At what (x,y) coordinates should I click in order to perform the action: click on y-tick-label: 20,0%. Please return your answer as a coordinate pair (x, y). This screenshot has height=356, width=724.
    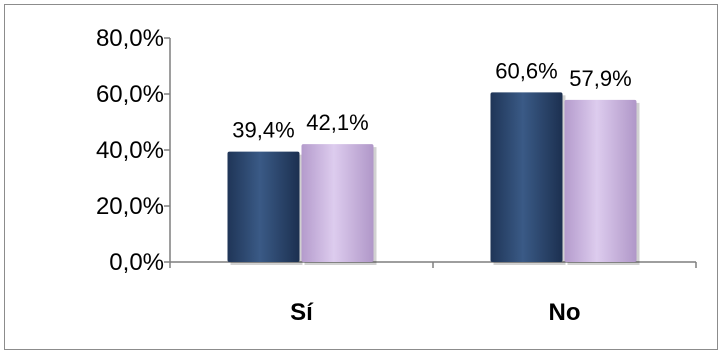
    Looking at the image, I should click on (130, 206).